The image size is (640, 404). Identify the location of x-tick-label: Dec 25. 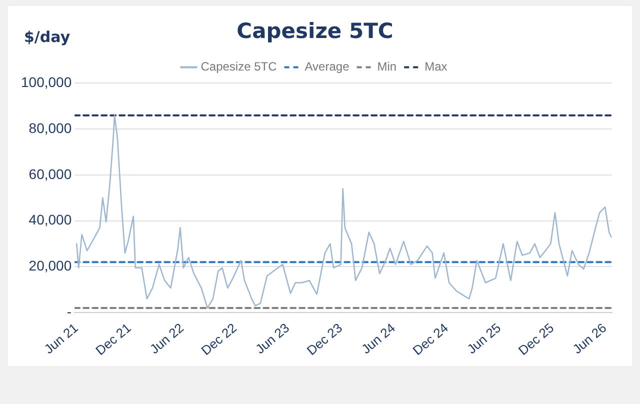
(536, 339).